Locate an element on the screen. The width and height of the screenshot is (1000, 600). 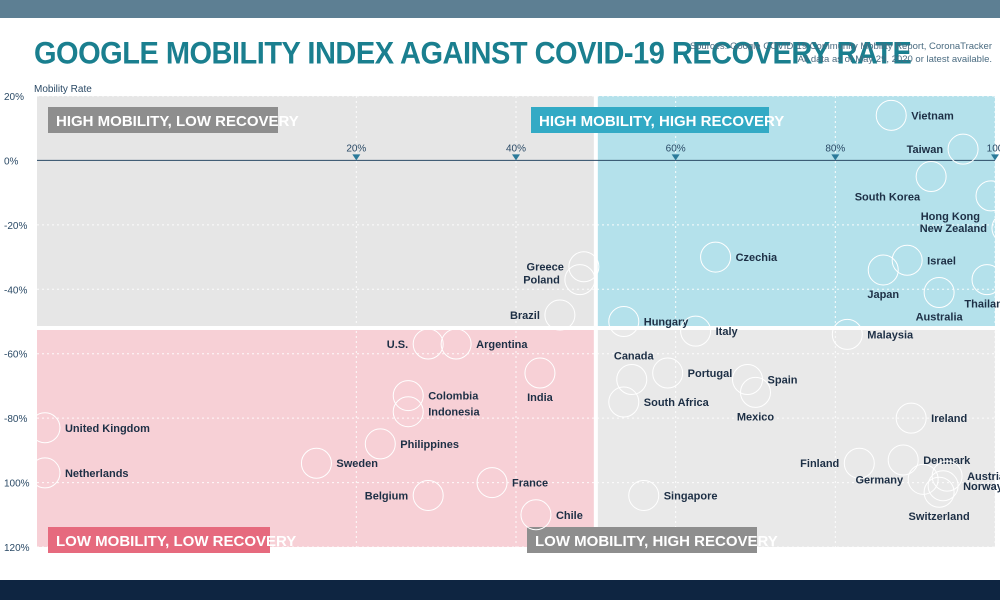
y-tick-label: -20% is located at coordinates (15, 226).